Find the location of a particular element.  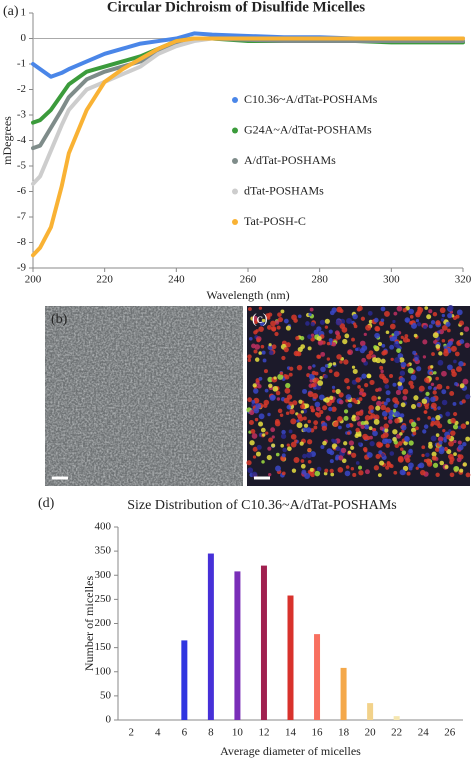

y-tick-label: 1 is located at coordinates (24, 13).